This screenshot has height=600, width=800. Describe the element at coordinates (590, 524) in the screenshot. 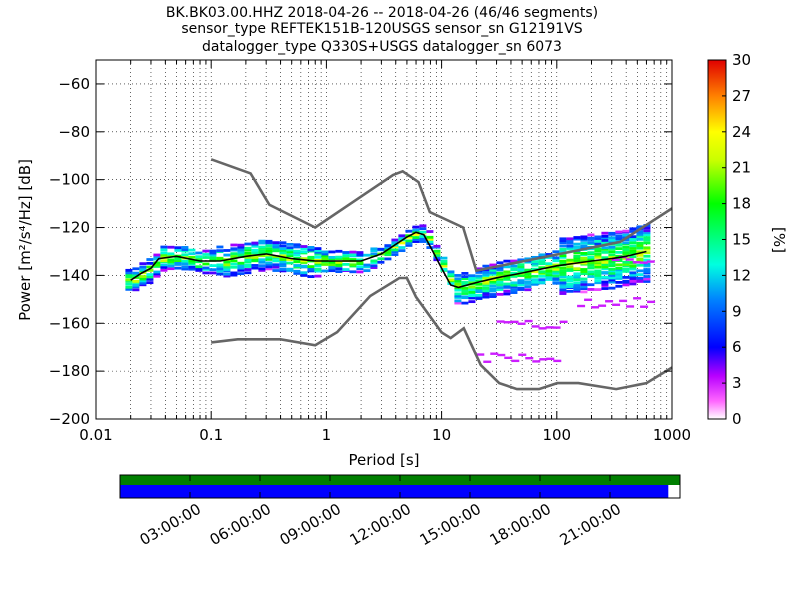

I see `timeline-tick-label: 21:00:00` at that location.